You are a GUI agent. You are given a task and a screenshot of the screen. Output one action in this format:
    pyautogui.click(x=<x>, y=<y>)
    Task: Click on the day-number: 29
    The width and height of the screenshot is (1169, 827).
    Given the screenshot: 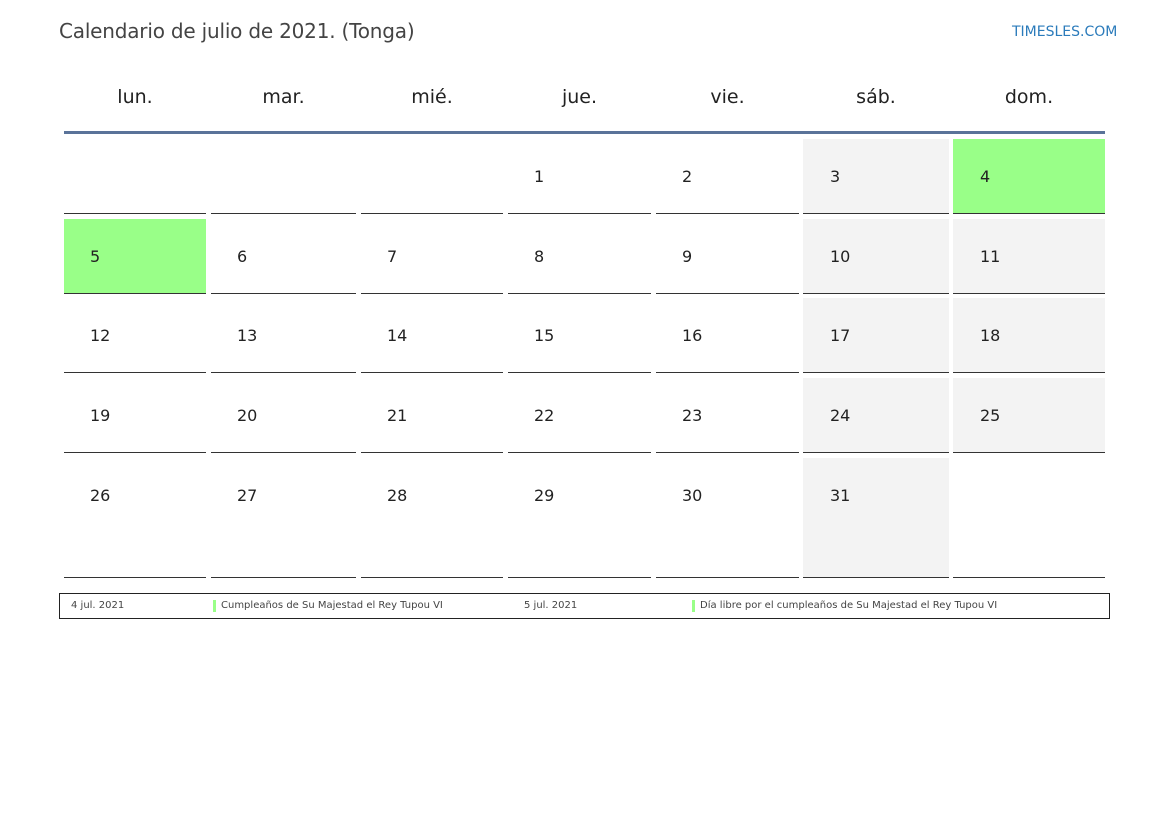 What is the action you would take?
    pyautogui.click(x=544, y=495)
    